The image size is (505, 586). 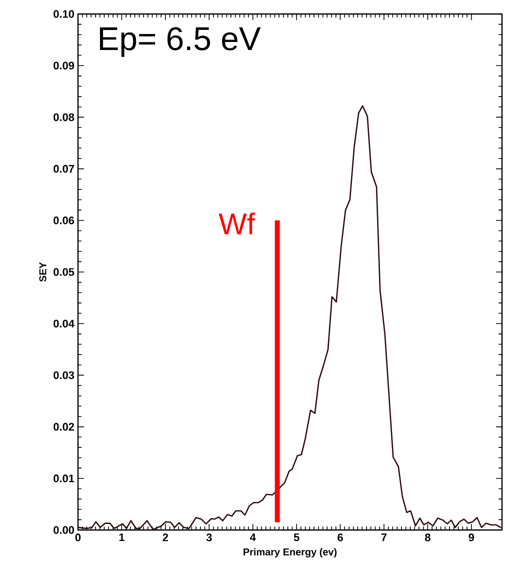 I want to click on x-tick-label: 5, so click(x=297, y=538).